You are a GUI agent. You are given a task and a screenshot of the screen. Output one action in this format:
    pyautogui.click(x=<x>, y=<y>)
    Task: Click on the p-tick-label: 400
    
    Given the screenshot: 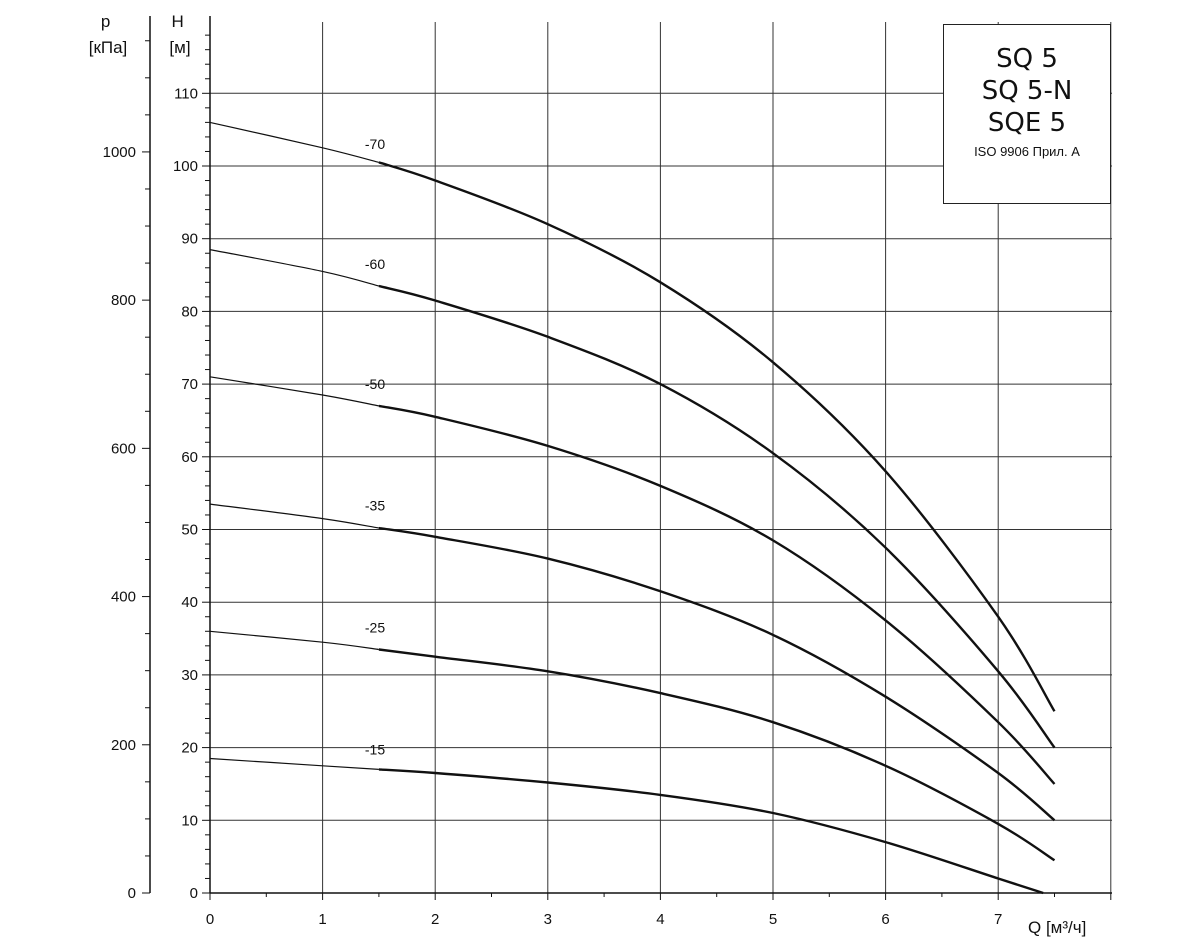 What is the action you would take?
    pyautogui.click(x=123, y=597)
    